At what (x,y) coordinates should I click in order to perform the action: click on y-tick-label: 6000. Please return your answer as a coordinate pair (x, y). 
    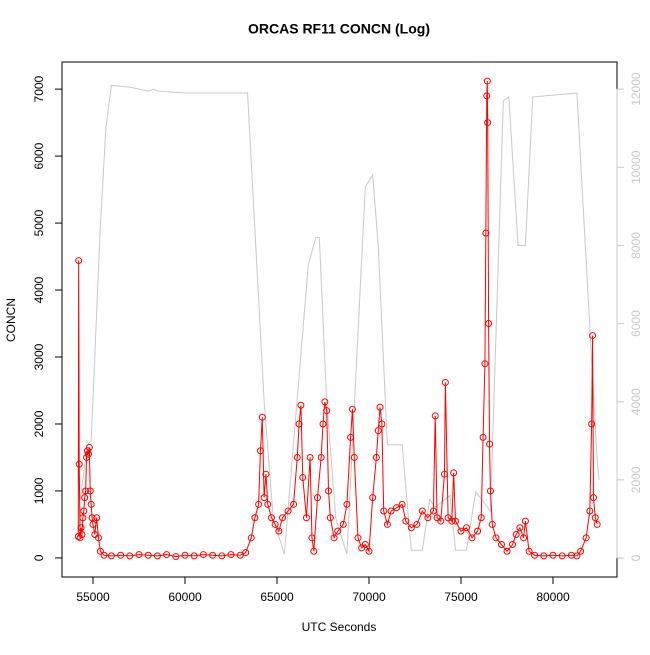
    Looking at the image, I should click on (39, 155).